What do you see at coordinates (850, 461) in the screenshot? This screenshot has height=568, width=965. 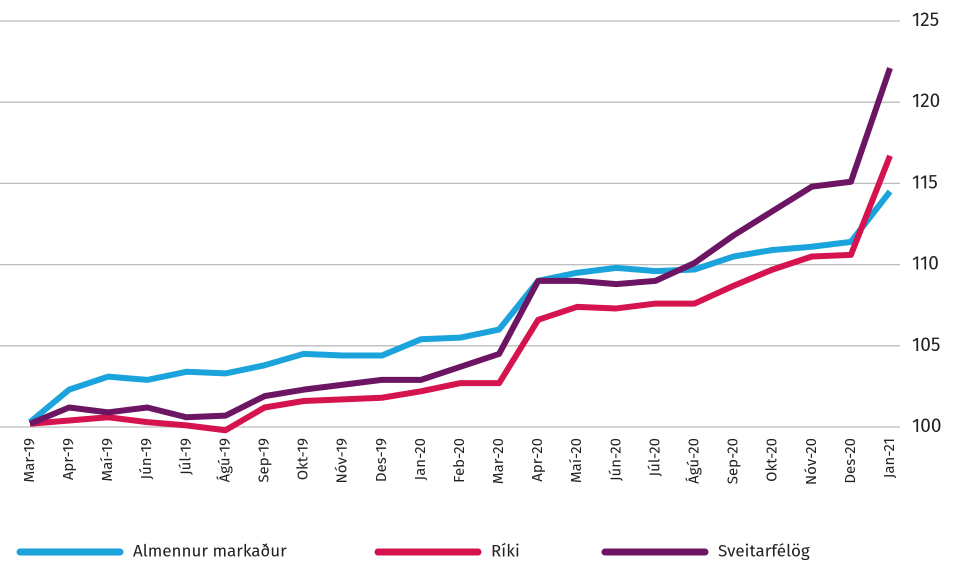 I see `x-tick-label: Des-20` at bounding box center [850, 461].